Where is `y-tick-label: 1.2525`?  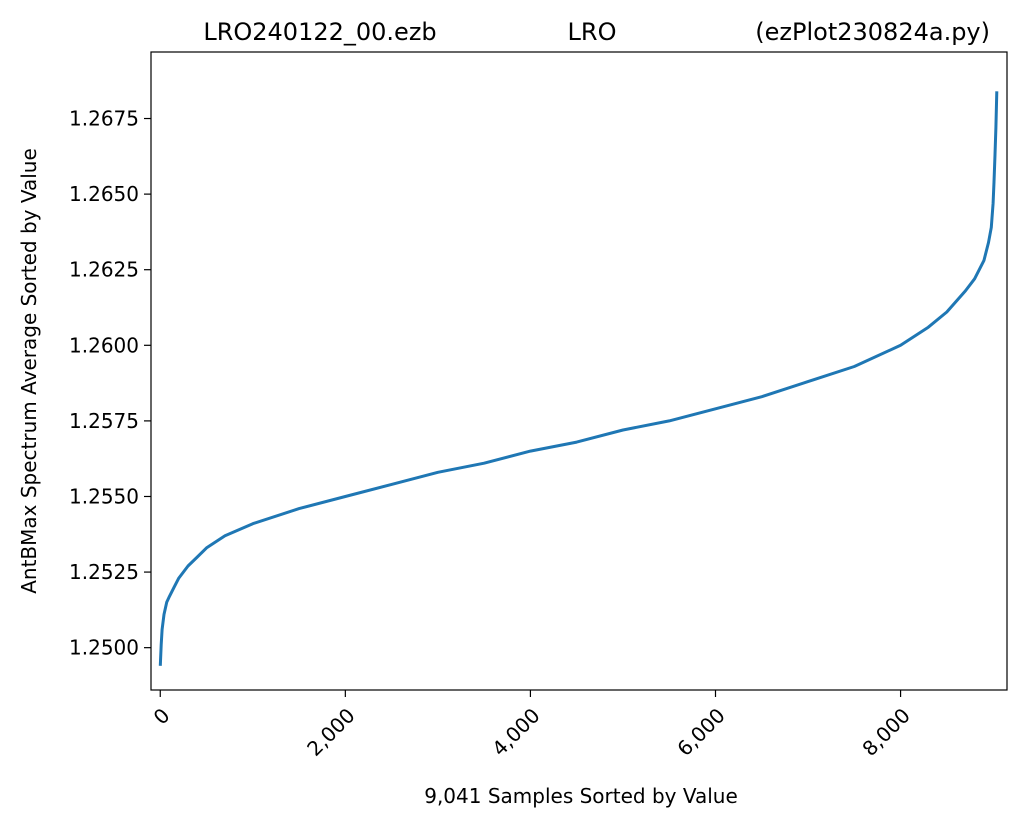 y-tick-label: 1.2525 is located at coordinates (104, 572).